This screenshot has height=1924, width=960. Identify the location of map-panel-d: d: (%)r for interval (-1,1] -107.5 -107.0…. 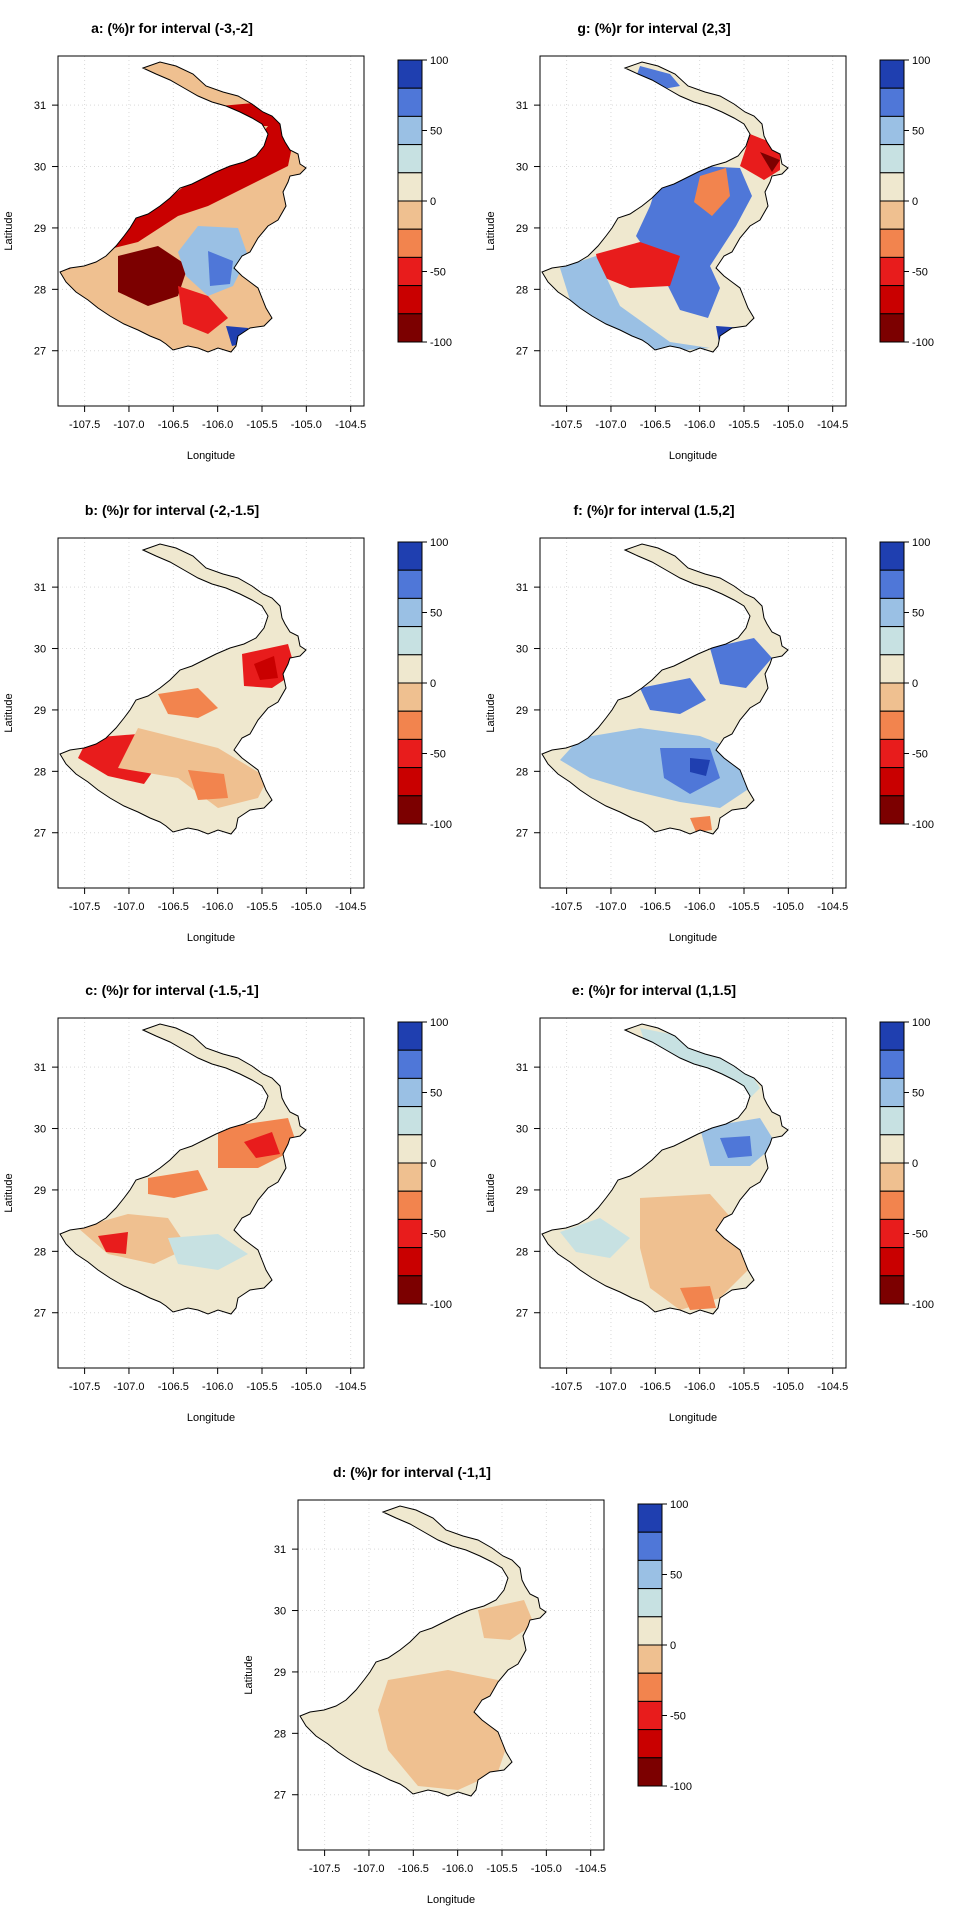
(466, 1684).